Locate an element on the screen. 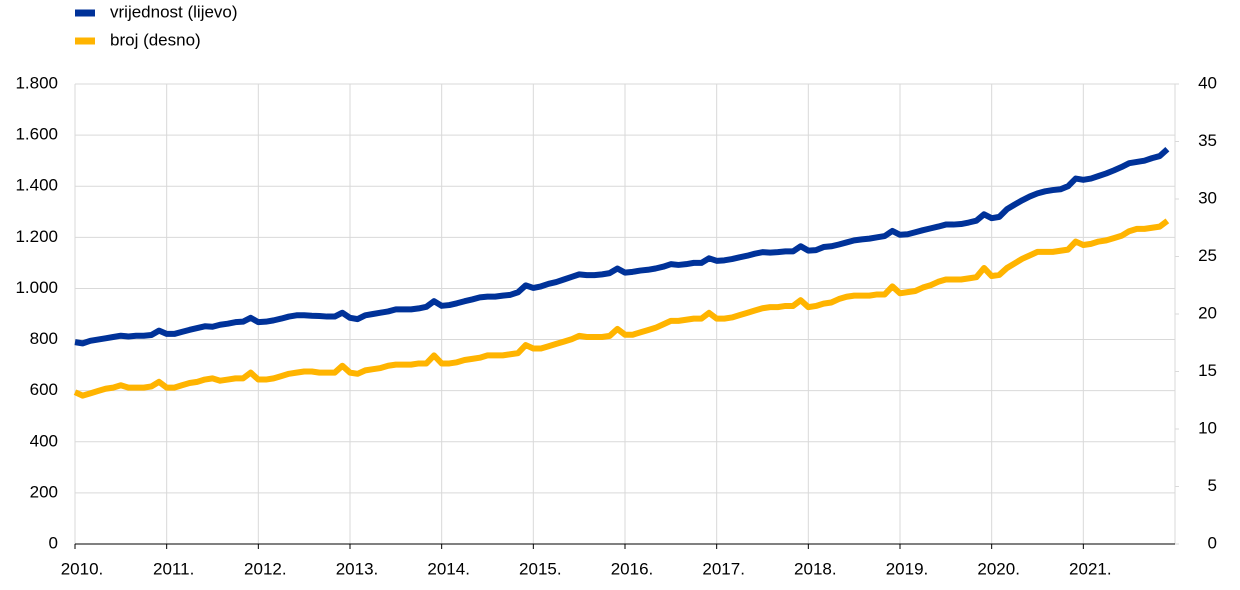 The height and width of the screenshot is (590, 1240). y-tick-label: 1.400 is located at coordinates (36, 185).